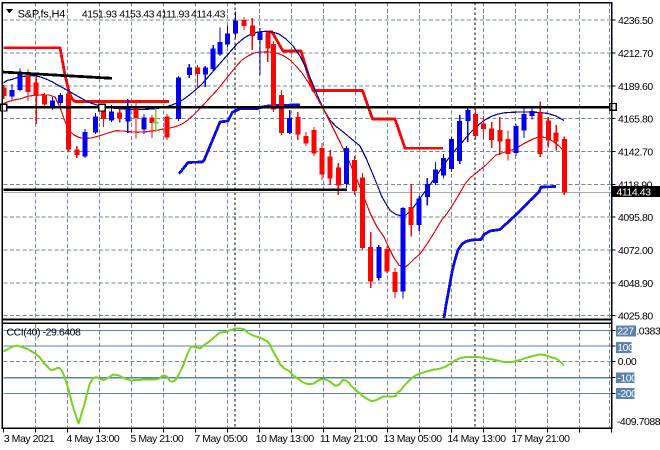 The height and width of the screenshot is (450, 660). What do you see at coordinates (99, 15) in the screenshot?
I see `svg-text: 4151.93` at bounding box center [99, 15].